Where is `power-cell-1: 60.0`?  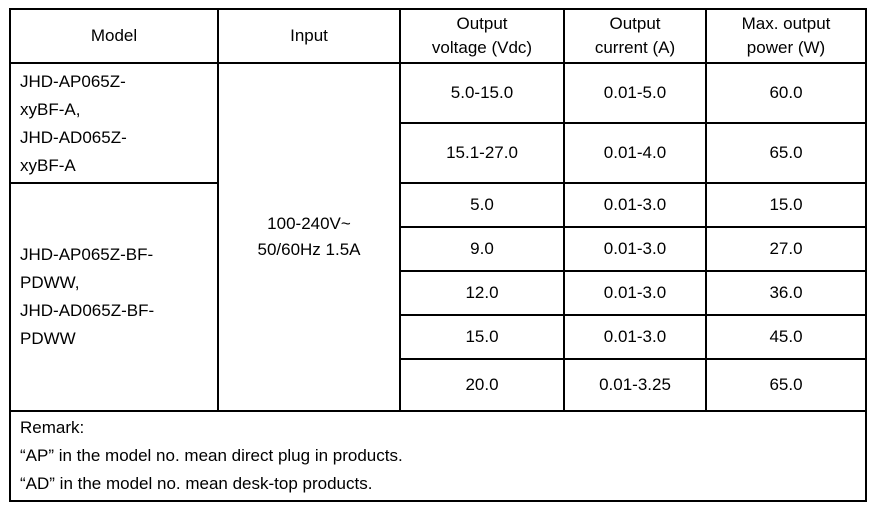 power-cell-1: 60.0 is located at coordinates (786, 93).